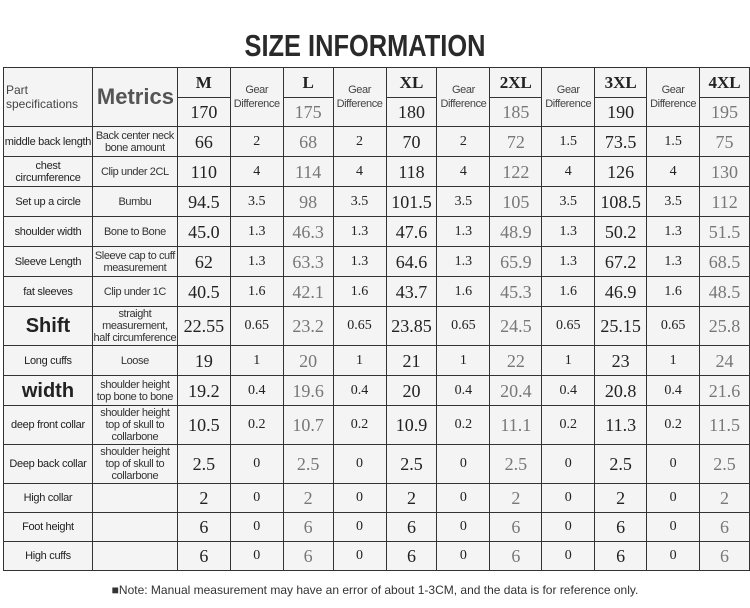 This screenshot has height=608, width=750. I want to click on part-label: High collar, so click(48, 498).